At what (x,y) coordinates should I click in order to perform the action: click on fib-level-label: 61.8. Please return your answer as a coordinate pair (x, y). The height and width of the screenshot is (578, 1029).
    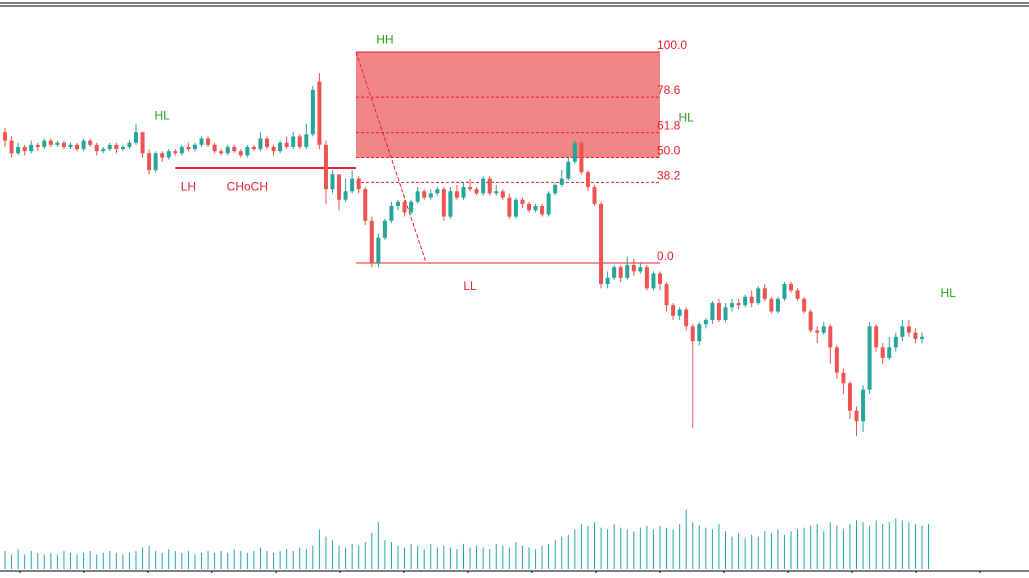
    Looking at the image, I should click on (669, 126).